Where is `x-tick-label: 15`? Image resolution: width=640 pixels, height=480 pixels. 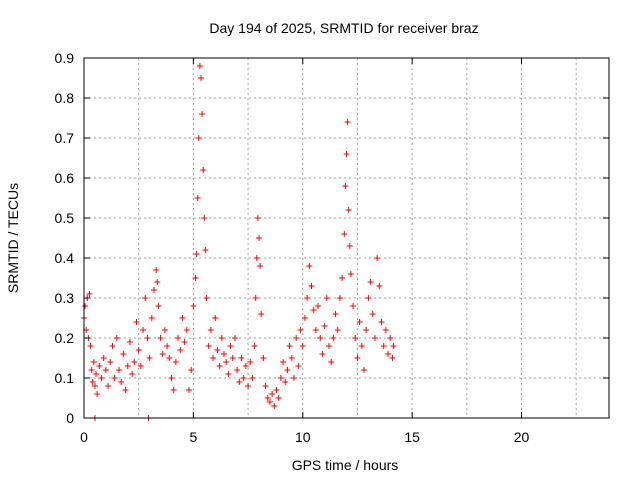
x-tick-label: 15 is located at coordinates (412, 437).